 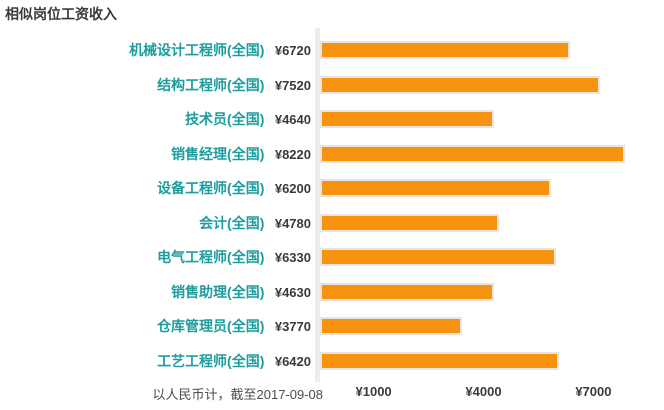 I want to click on row-label: 结构工程师(全国) ¥7520, so click(x=155, y=85).